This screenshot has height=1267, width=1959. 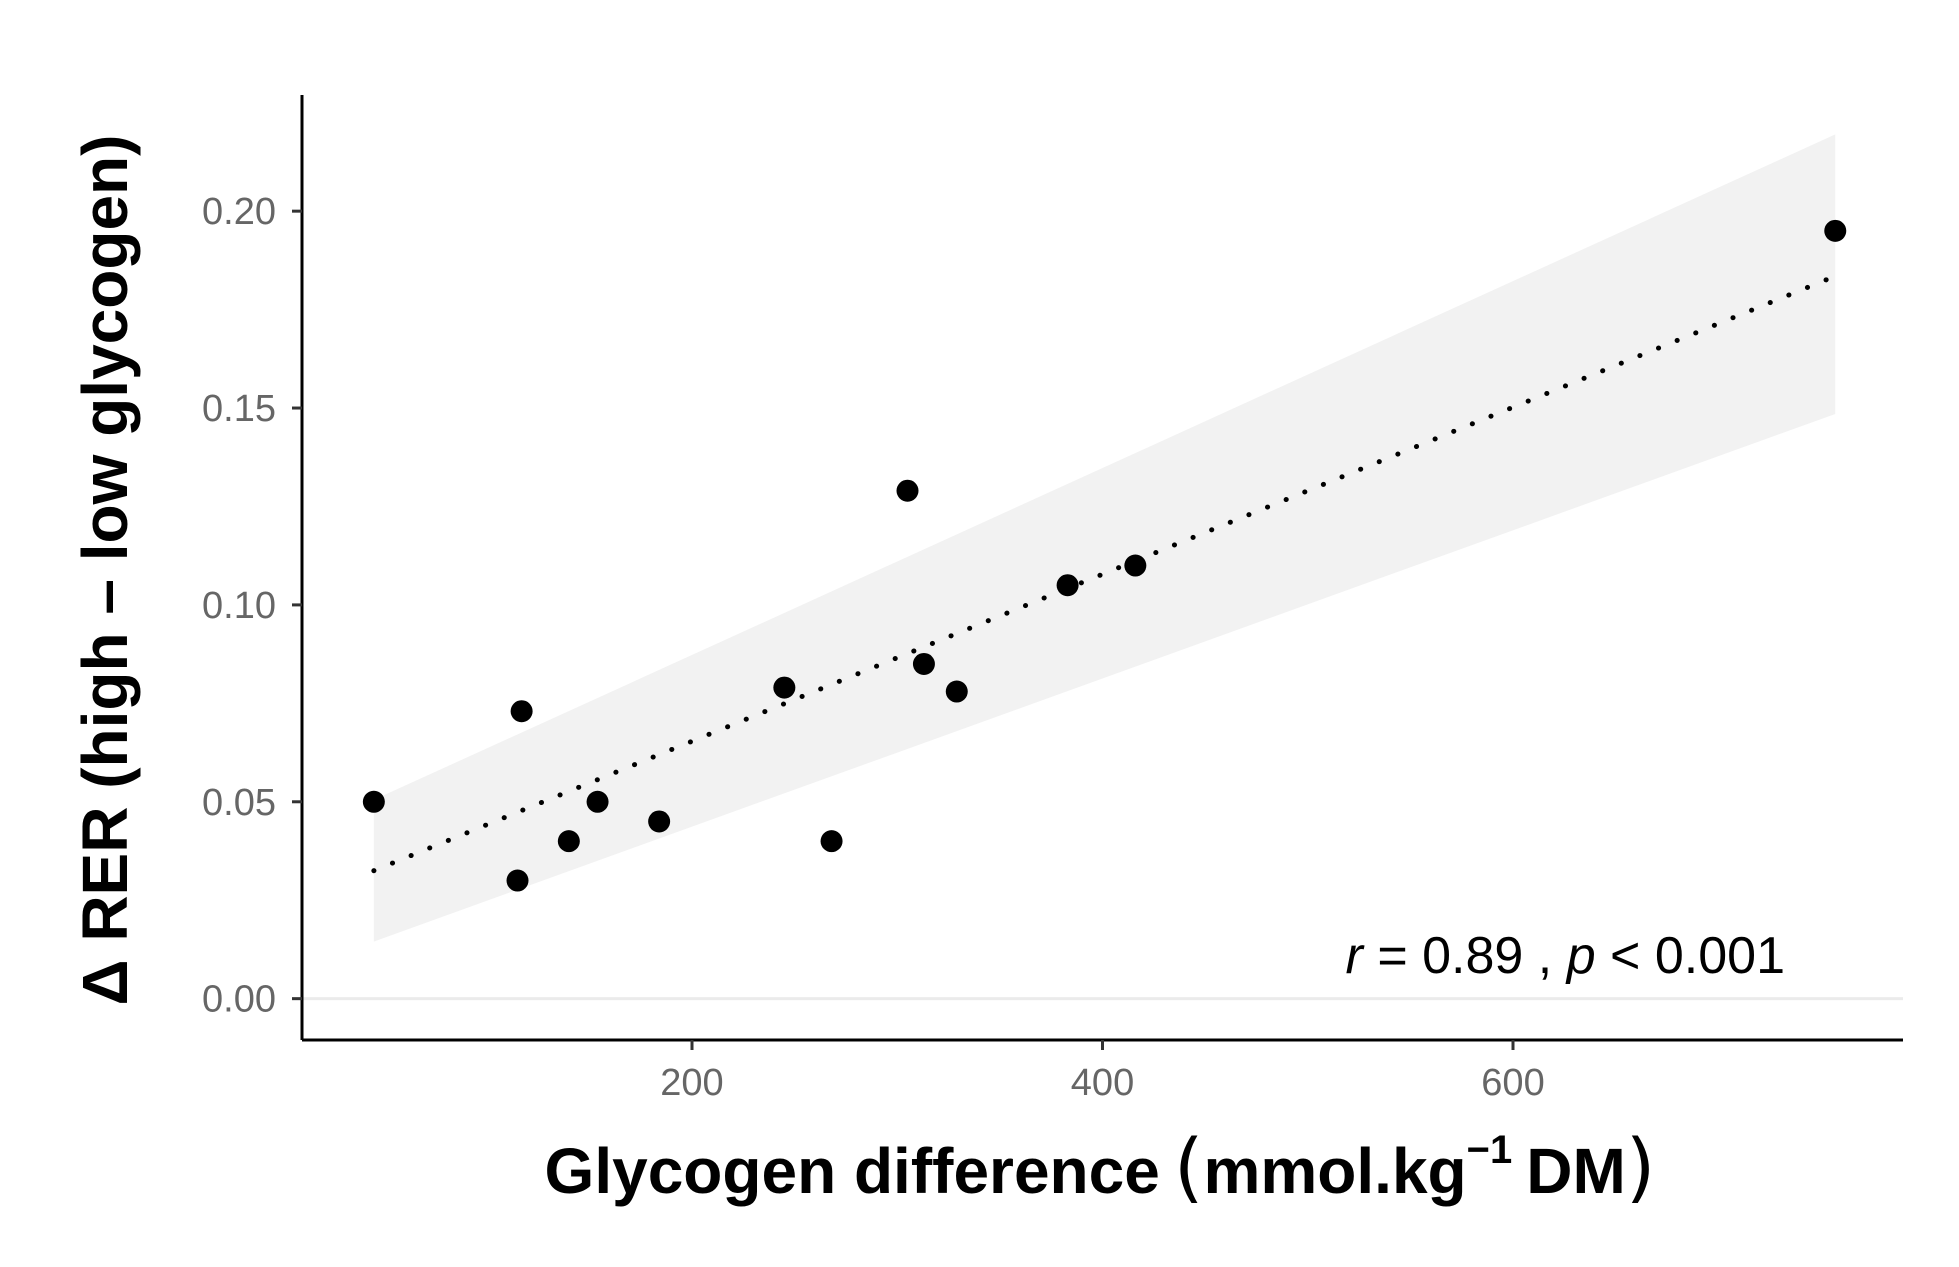 What do you see at coordinates (239, 803) in the screenshot?
I see `y-tick-label: 0.05` at bounding box center [239, 803].